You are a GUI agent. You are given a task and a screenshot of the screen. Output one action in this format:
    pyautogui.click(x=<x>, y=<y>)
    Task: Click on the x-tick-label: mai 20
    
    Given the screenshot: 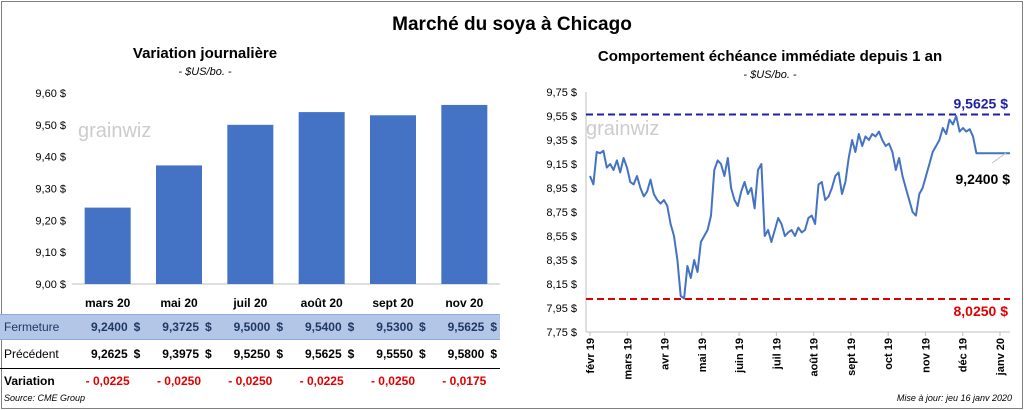 What is the action you would take?
    pyautogui.click(x=179, y=303)
    